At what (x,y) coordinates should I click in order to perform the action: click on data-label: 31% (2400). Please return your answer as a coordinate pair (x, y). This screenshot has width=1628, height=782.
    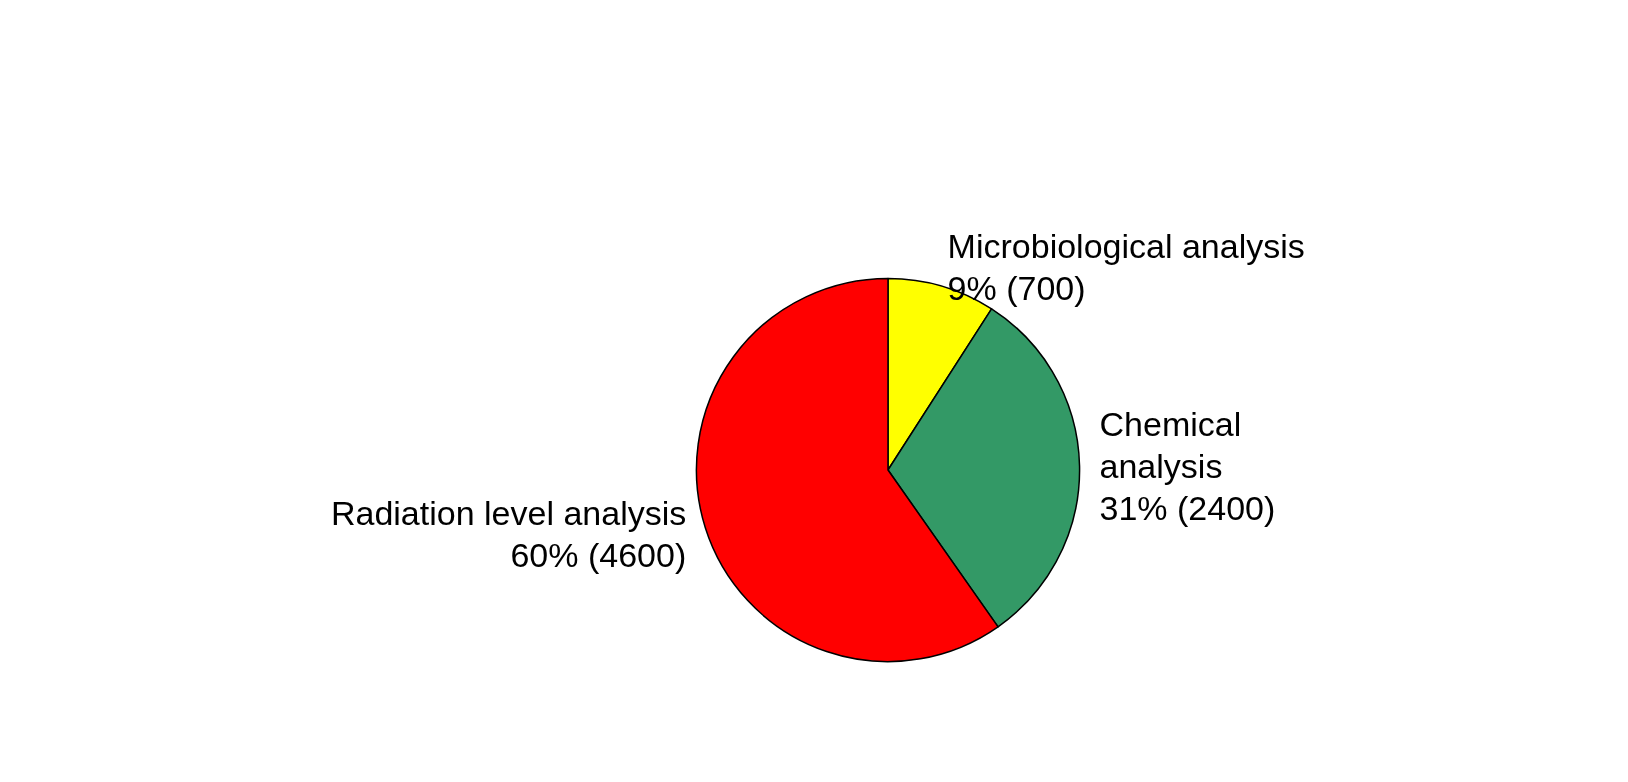
    Looking at the image, I should click on (1187, 507).